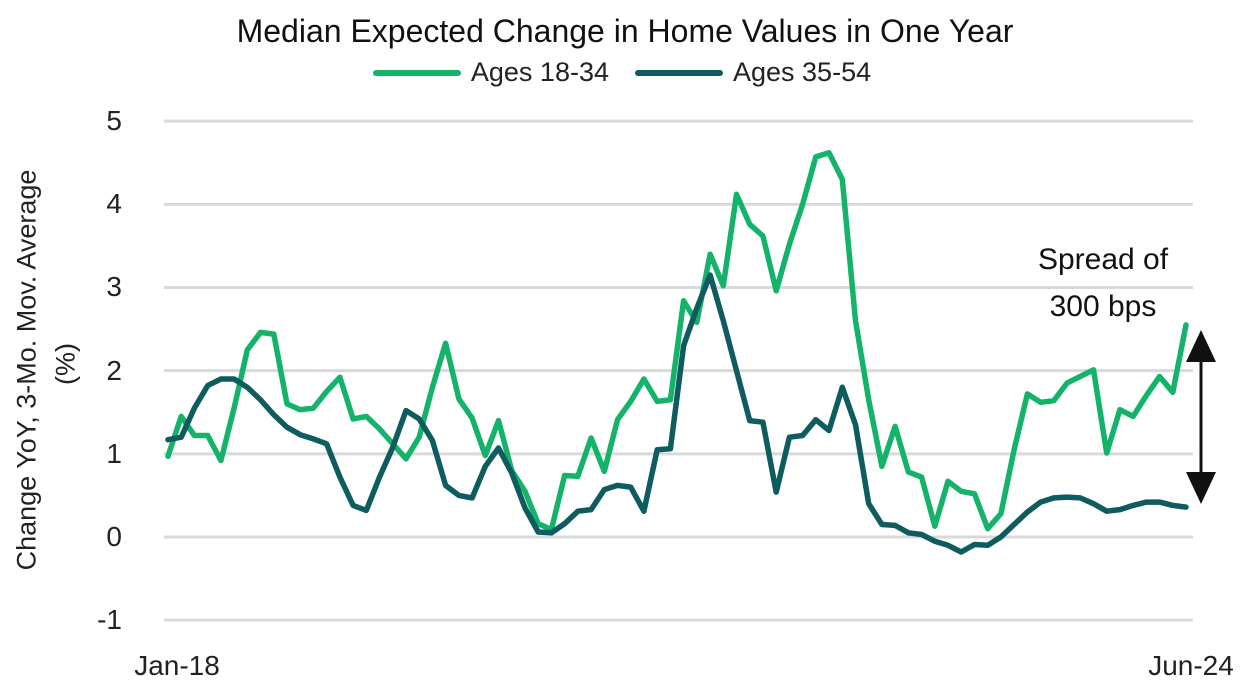 This screenshot has width=1244, height=692. Describe the element at coordinates (109, 620) in the screenshot. I see `y-tick-label: -1` at that location.